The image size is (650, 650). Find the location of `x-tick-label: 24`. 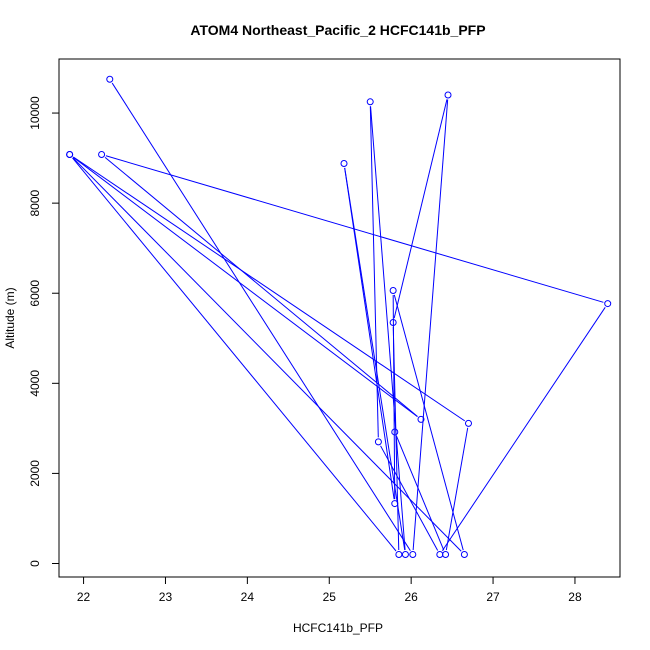

x-tick-label: 24 is located at coordinates (248, 597).